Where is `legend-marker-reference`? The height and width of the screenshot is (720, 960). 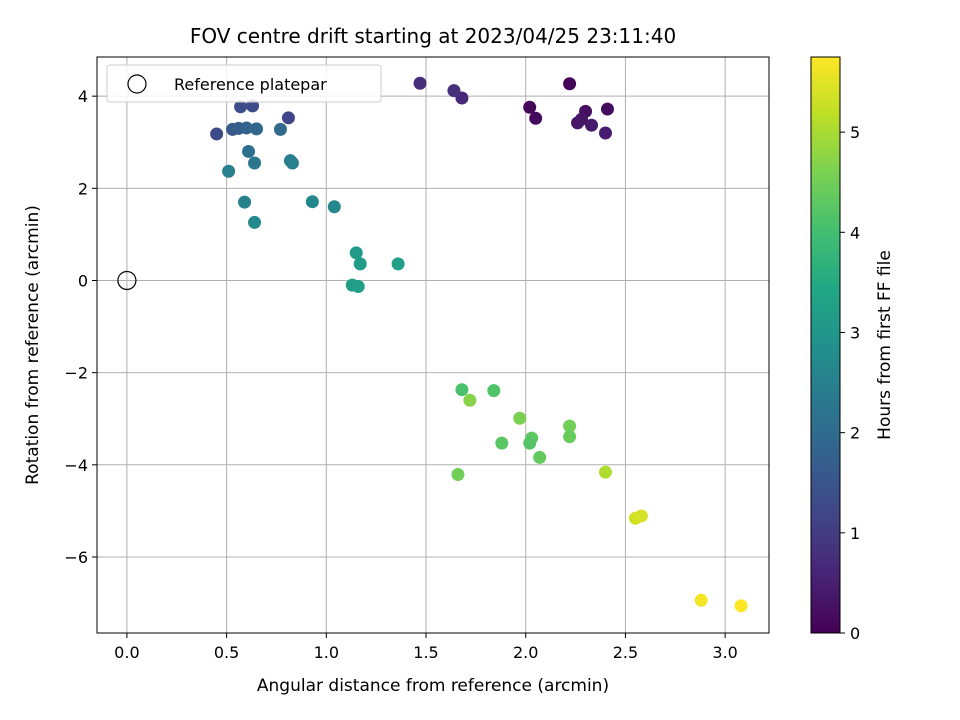
legend-marker-reference is located at coordinates (137, 84).